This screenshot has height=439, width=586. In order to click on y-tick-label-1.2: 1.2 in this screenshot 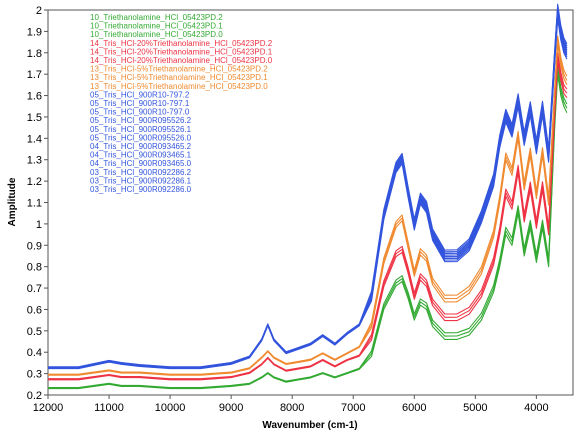, I will do `click(34, 182)`.